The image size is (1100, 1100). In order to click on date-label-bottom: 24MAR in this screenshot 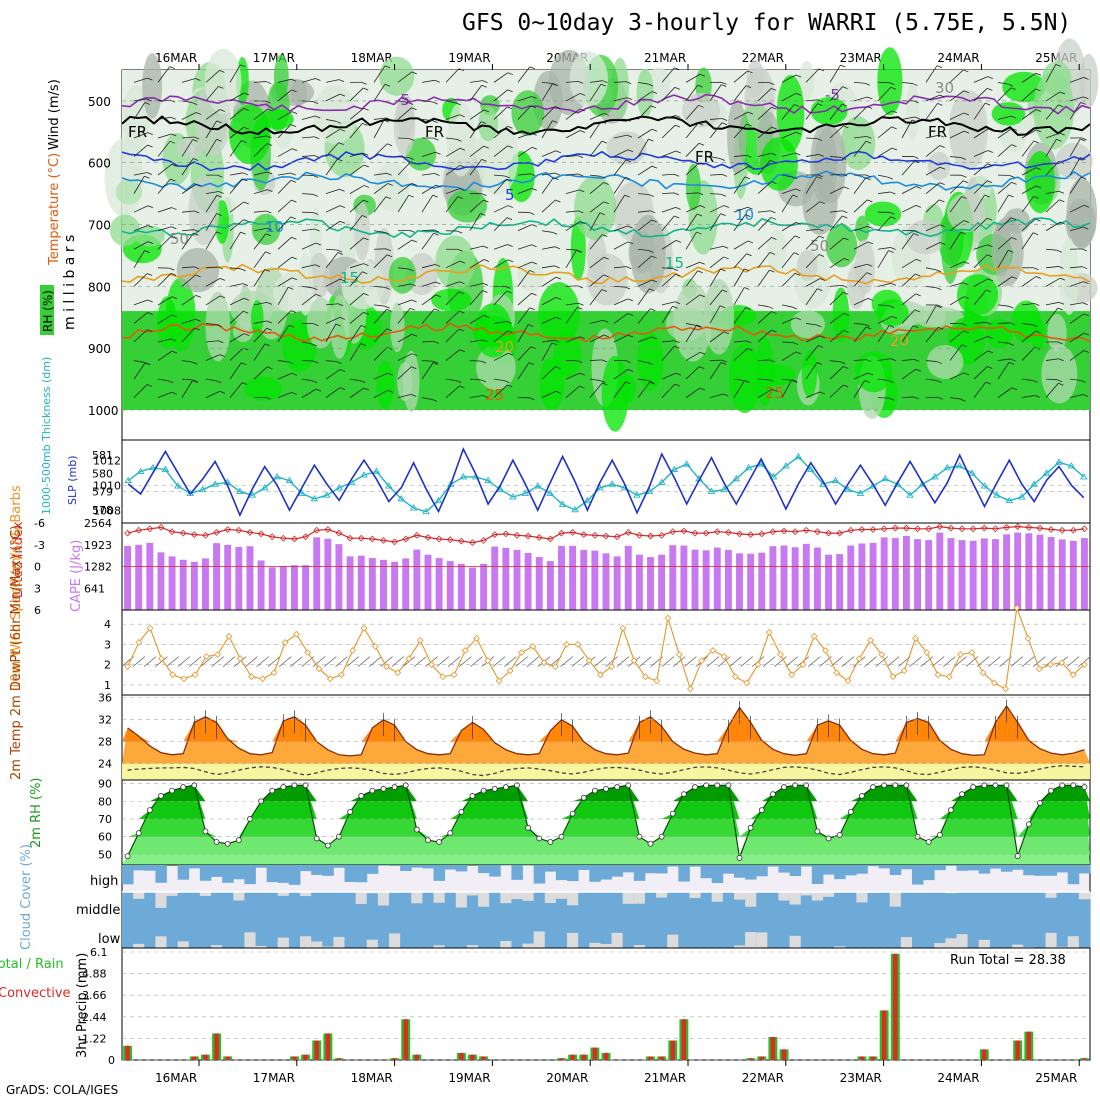, I will do `click(958, 1078)`.